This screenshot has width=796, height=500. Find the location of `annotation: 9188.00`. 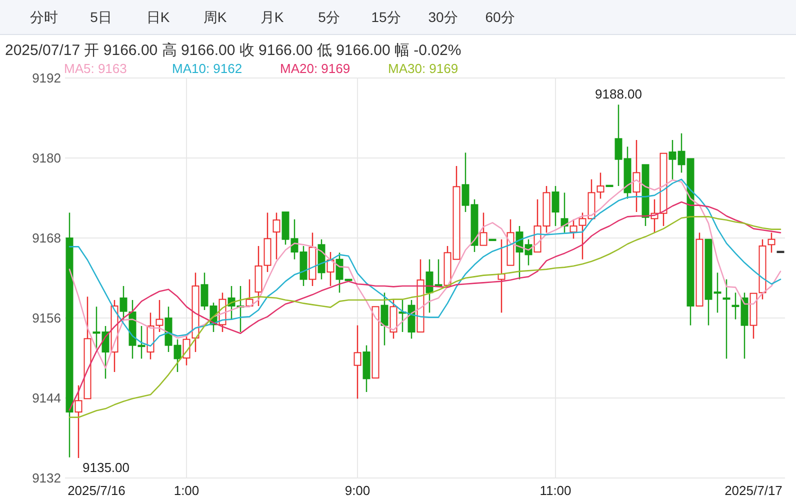

annotation: 9188.00 is located at coordinates (618, 94).